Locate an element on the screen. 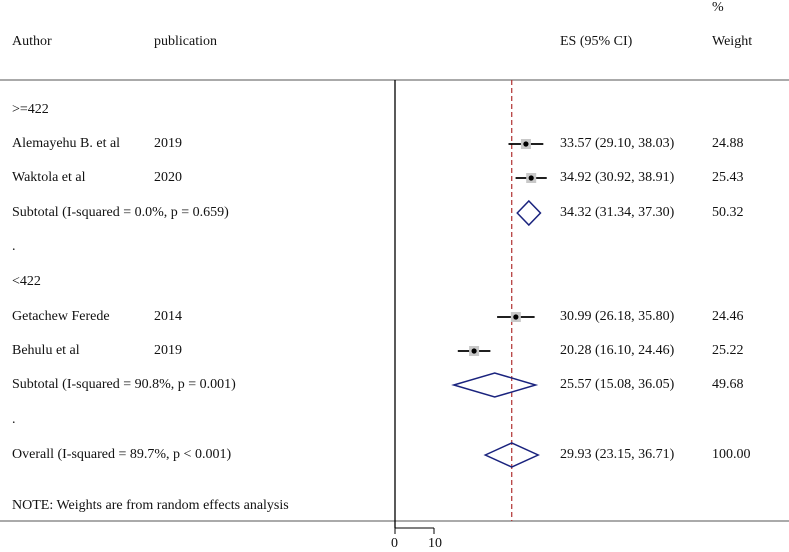 The height and width of the screenshot is (552, 789). effect-size-ci: 30.99 (26.18, 35.80) is located at coordinates (617, 316).